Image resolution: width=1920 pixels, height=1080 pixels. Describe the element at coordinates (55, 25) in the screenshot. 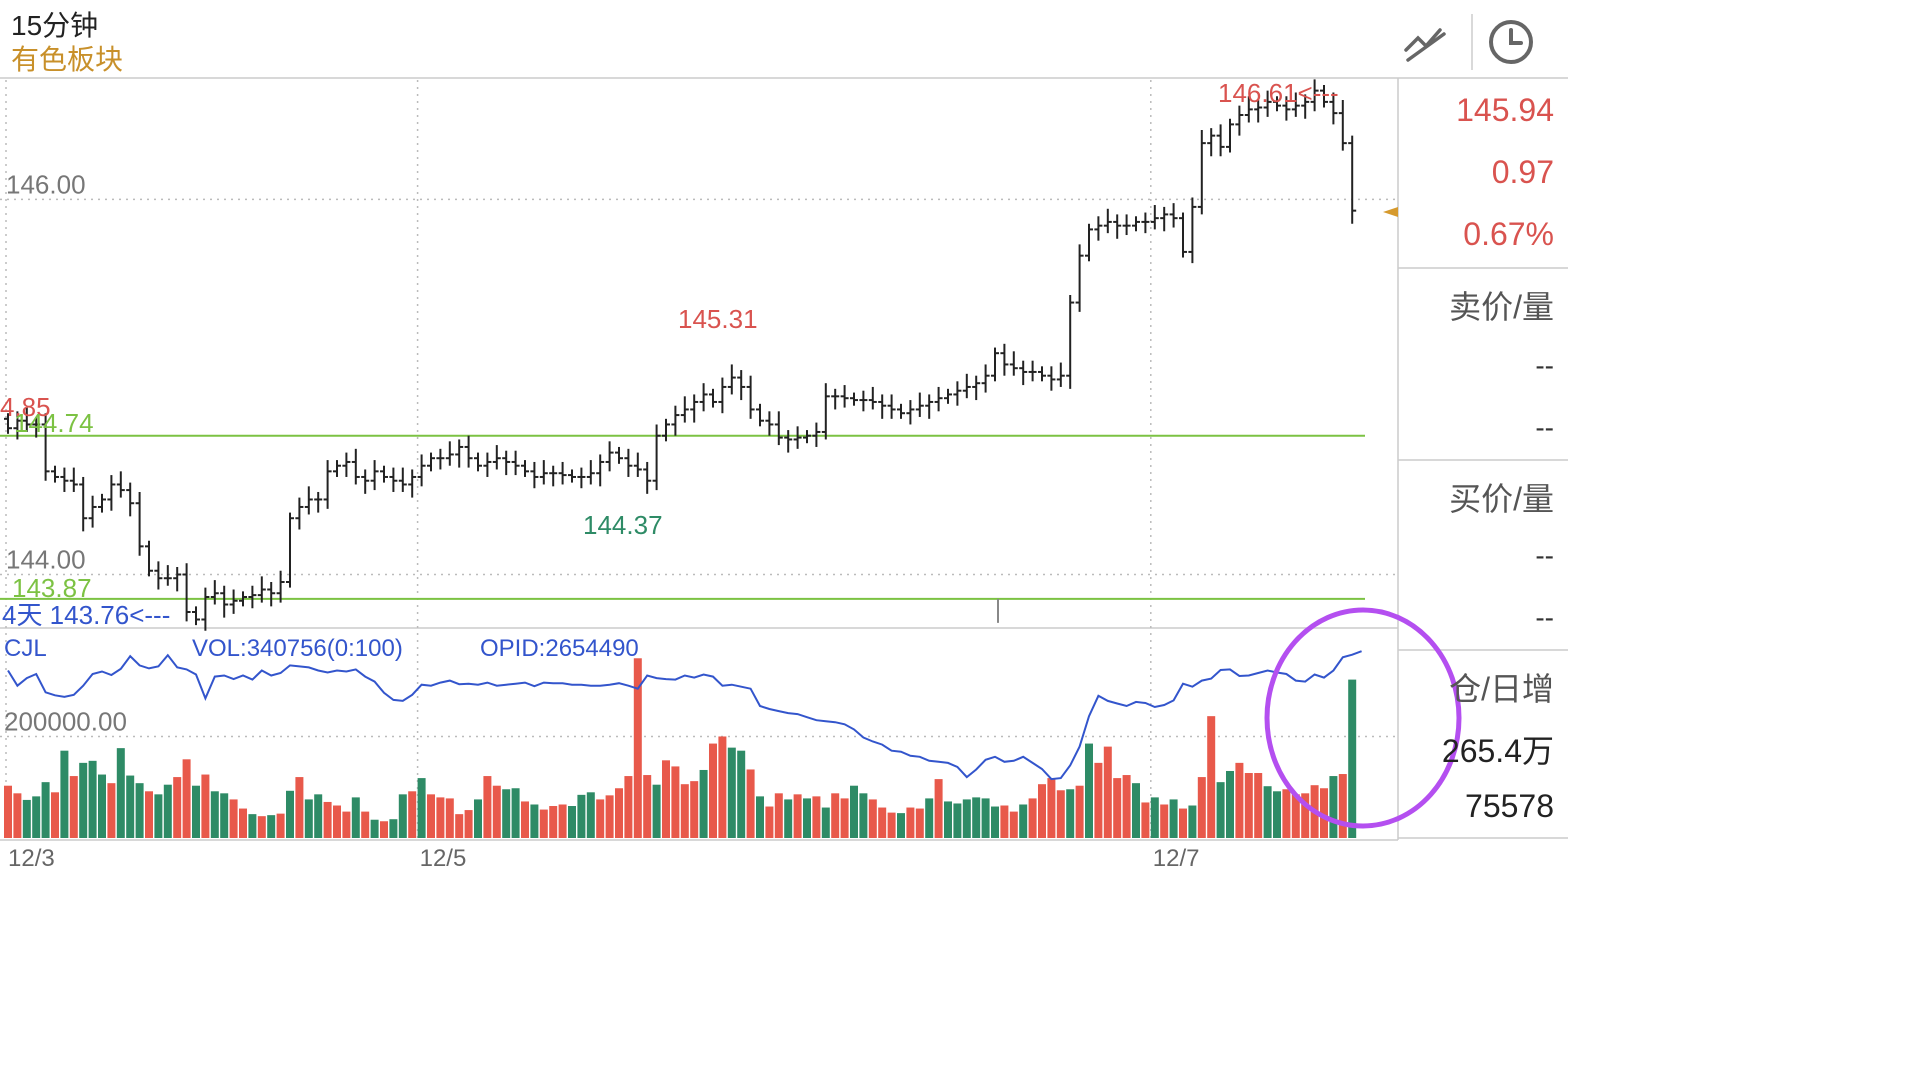

I see `chart-period-title: 15分钟` at that location.